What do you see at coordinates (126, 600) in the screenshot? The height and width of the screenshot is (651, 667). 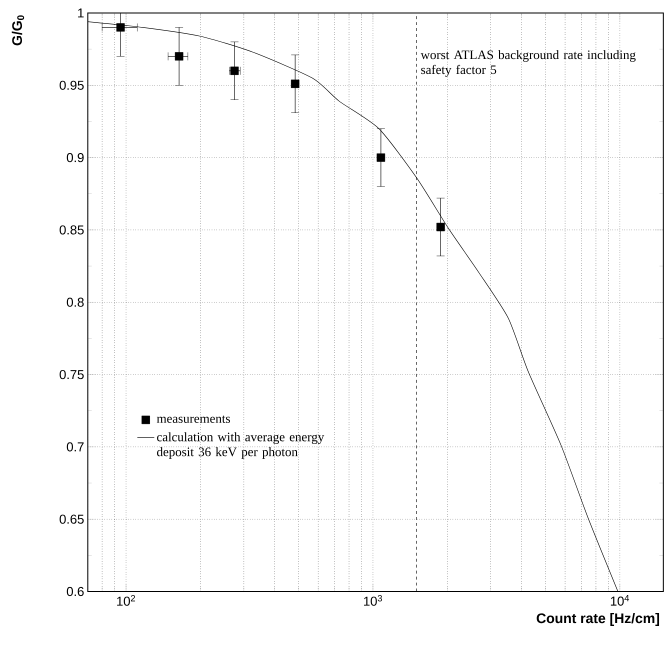 I see `x-tick-label: 10$^{2}$` at bounding box center [126, 600].